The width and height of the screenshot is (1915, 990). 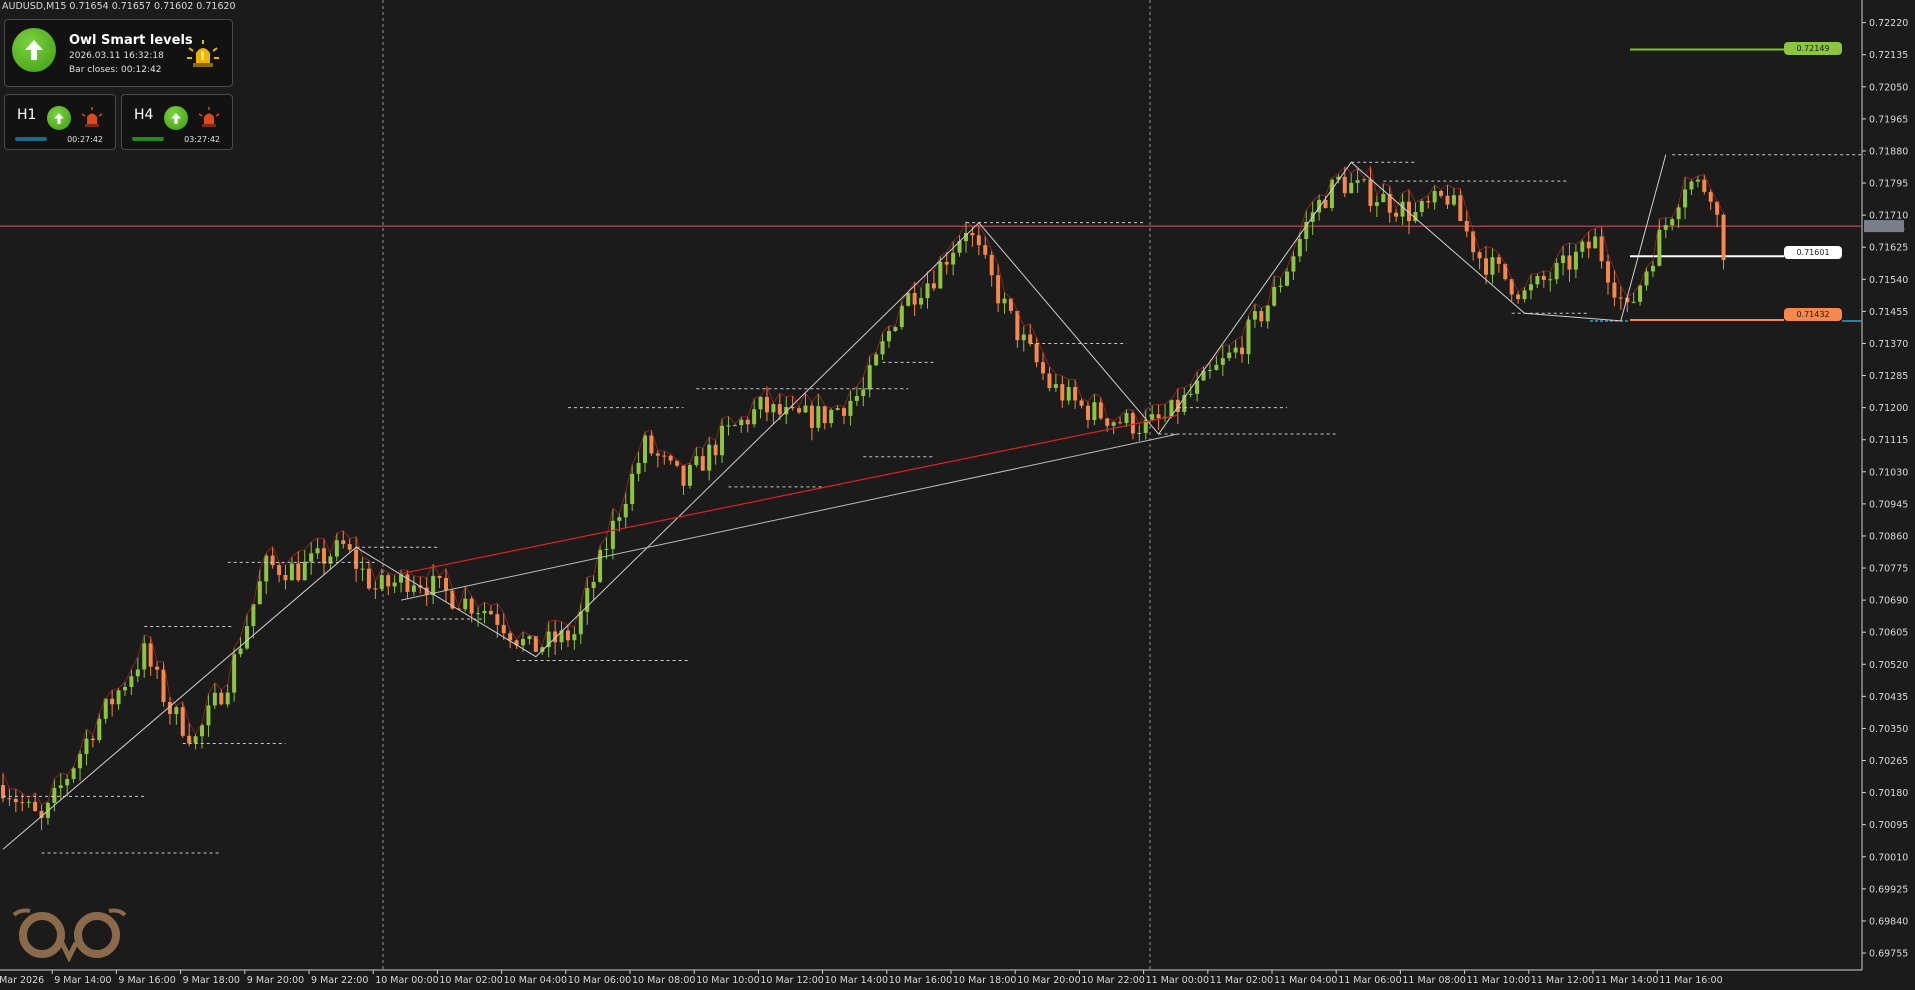 I want to click on y-tick-label: 0.69755, so click(x=1888, y=954).